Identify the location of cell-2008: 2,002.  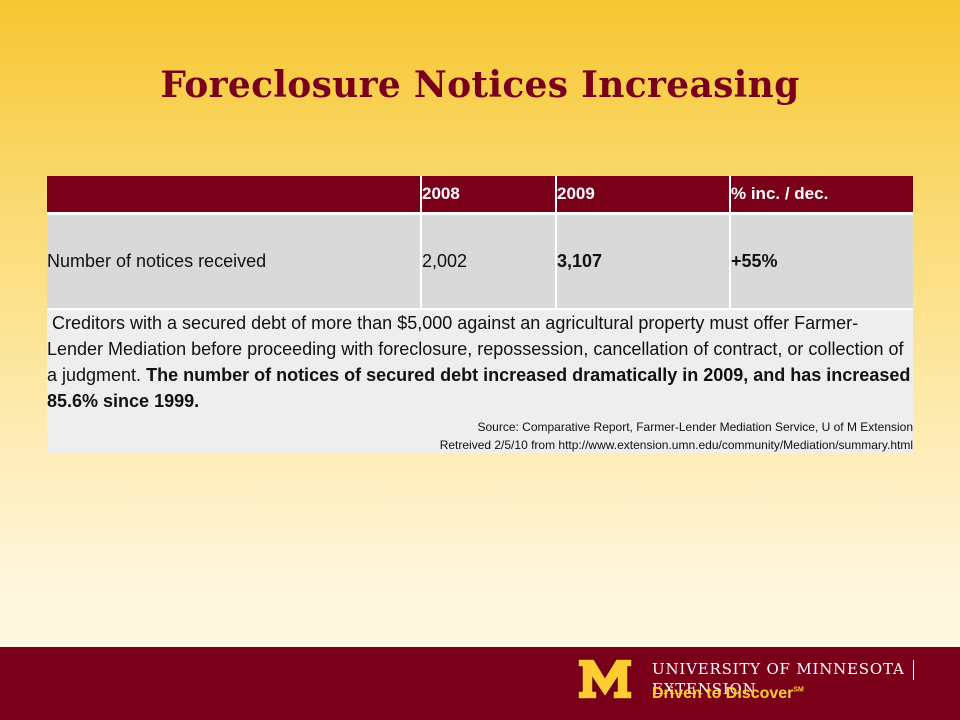
(488, 261).